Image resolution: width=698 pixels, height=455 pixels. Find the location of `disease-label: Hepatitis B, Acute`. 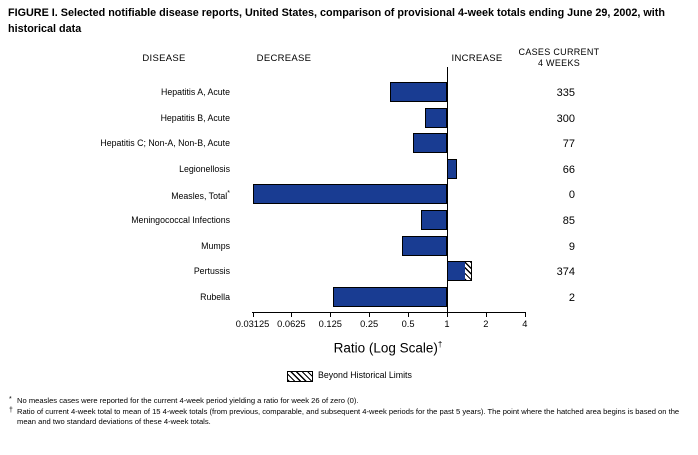

disease-label: Hepatitis B, Acute is located at coordinates (195, 117).